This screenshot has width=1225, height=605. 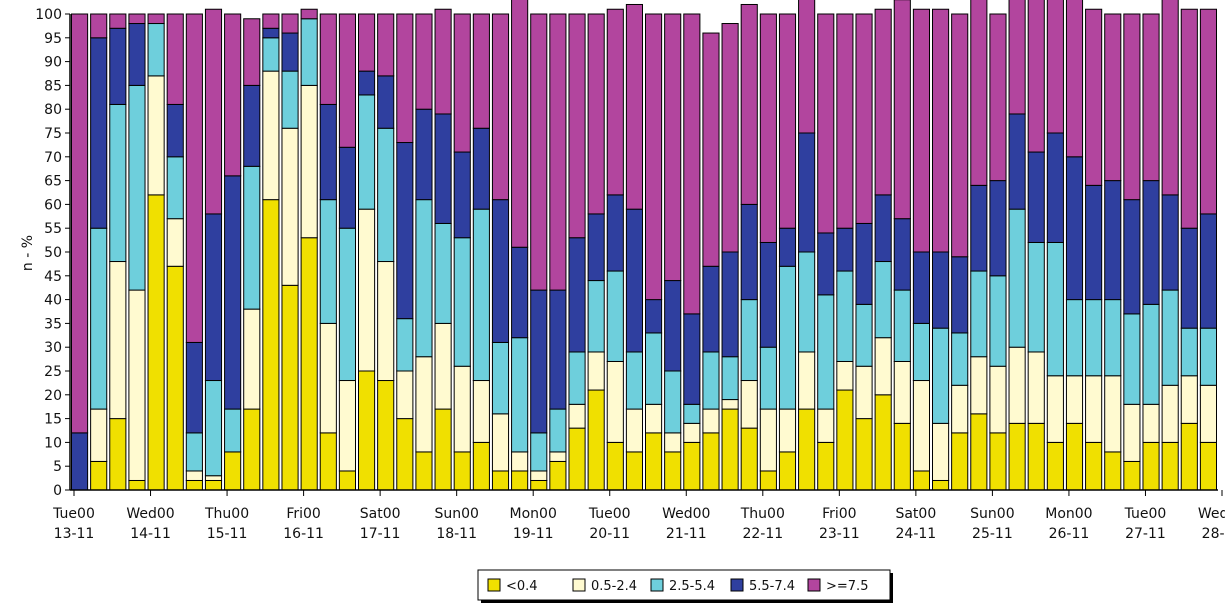 What do you see at coordinates (762, 514) in the screenshot?
I see `x-tick-label-day: Thu00` at bounding box center [762, 514].